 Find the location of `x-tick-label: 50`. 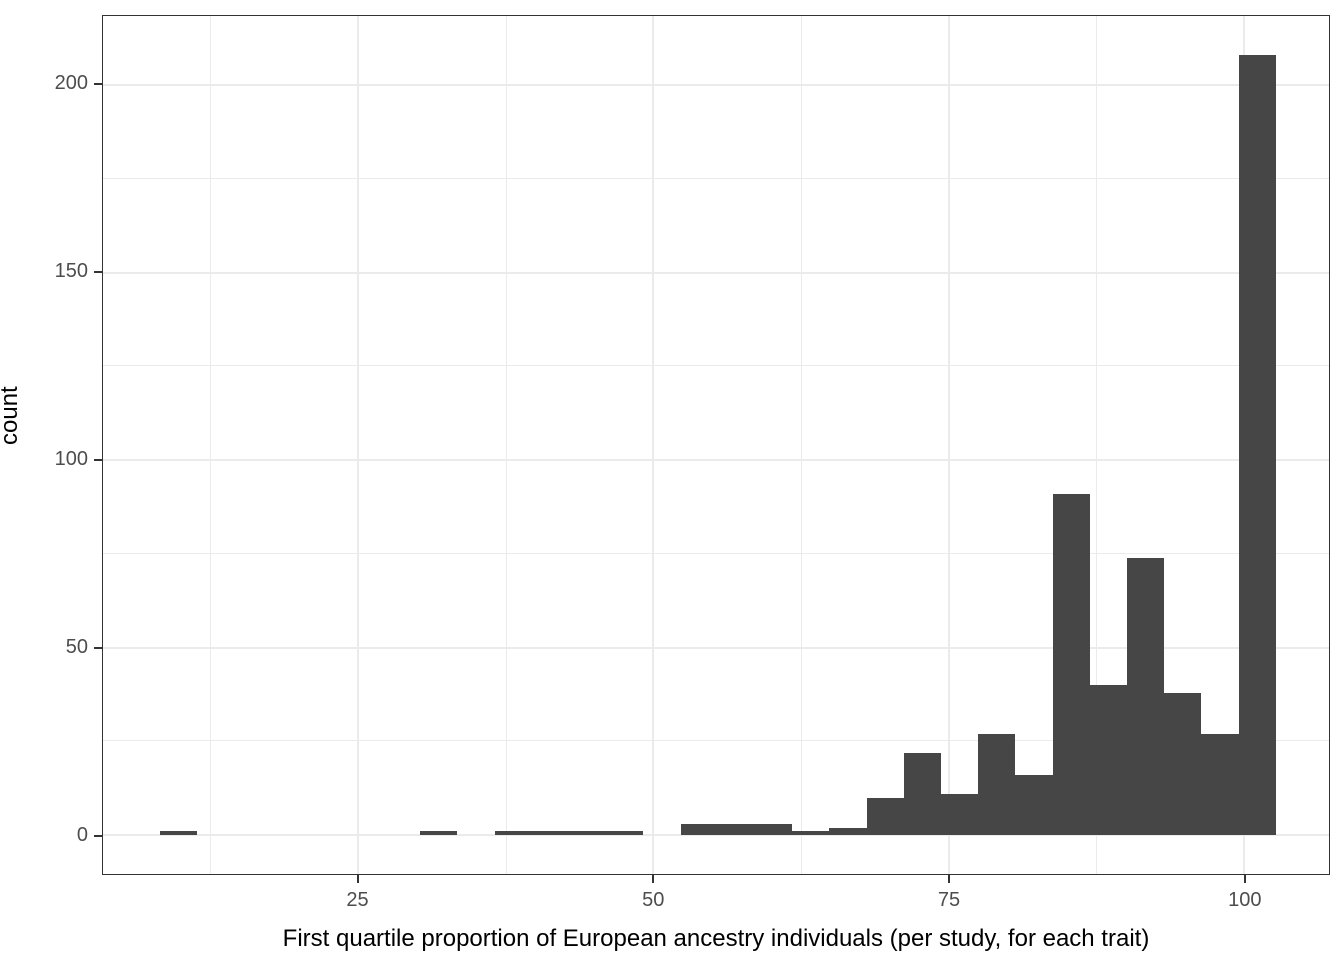

x-tick-label: 50 is located at coordinates (653, 900).